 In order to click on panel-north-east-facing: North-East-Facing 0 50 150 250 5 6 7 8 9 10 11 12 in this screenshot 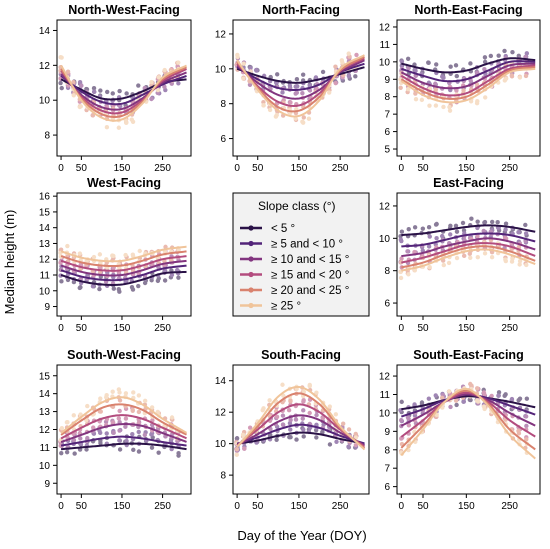, I will do `click(460, 88)`.